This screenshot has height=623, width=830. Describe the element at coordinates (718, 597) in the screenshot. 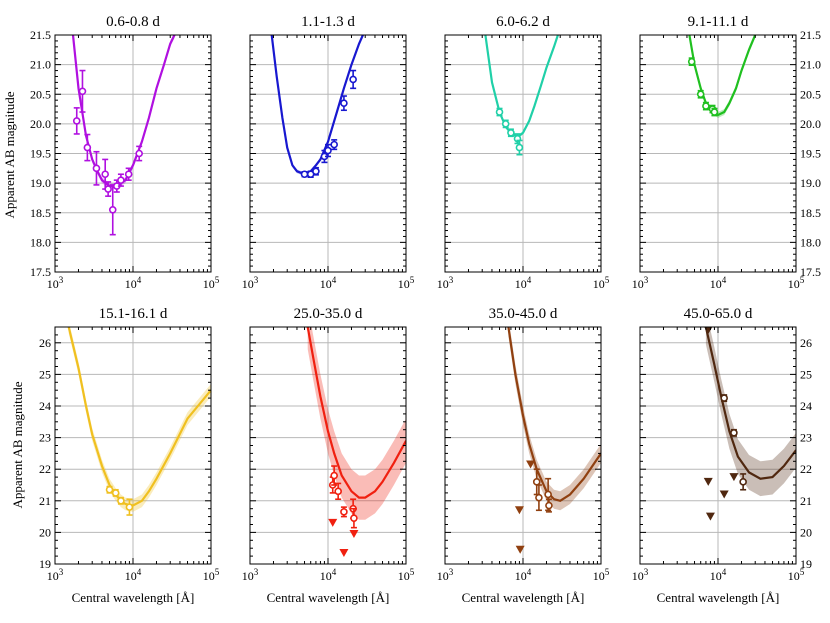

I see `x-axis-label-4: Central wavelength [Å]` at that location.